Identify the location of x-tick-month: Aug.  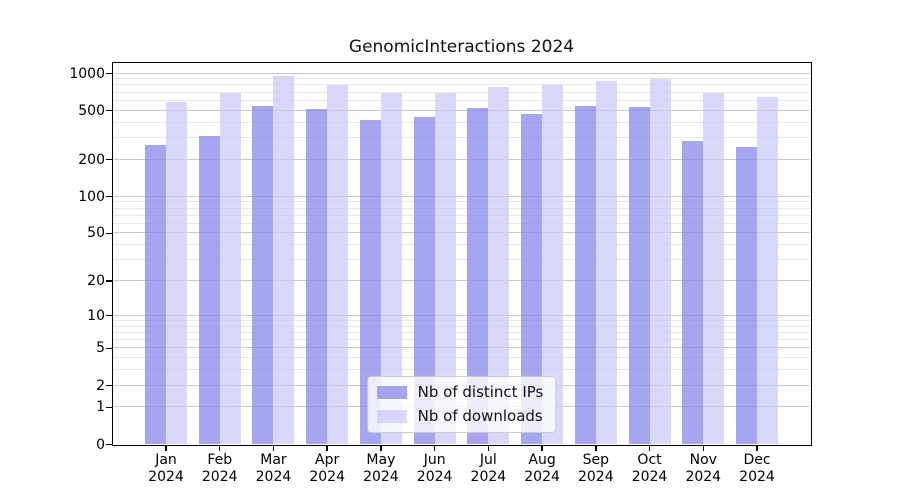
(542, 460).